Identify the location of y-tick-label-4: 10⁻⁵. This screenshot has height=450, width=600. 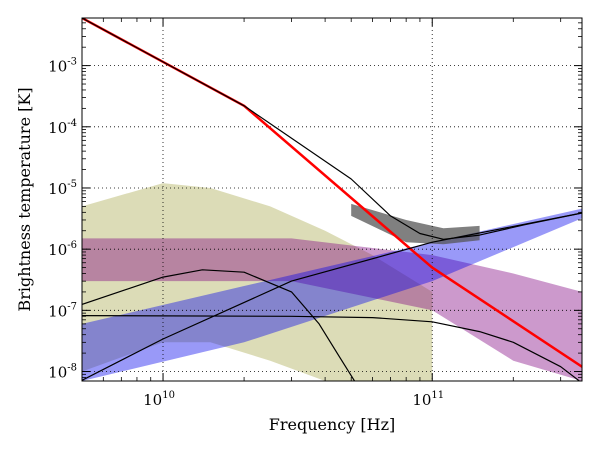
(62, 188).